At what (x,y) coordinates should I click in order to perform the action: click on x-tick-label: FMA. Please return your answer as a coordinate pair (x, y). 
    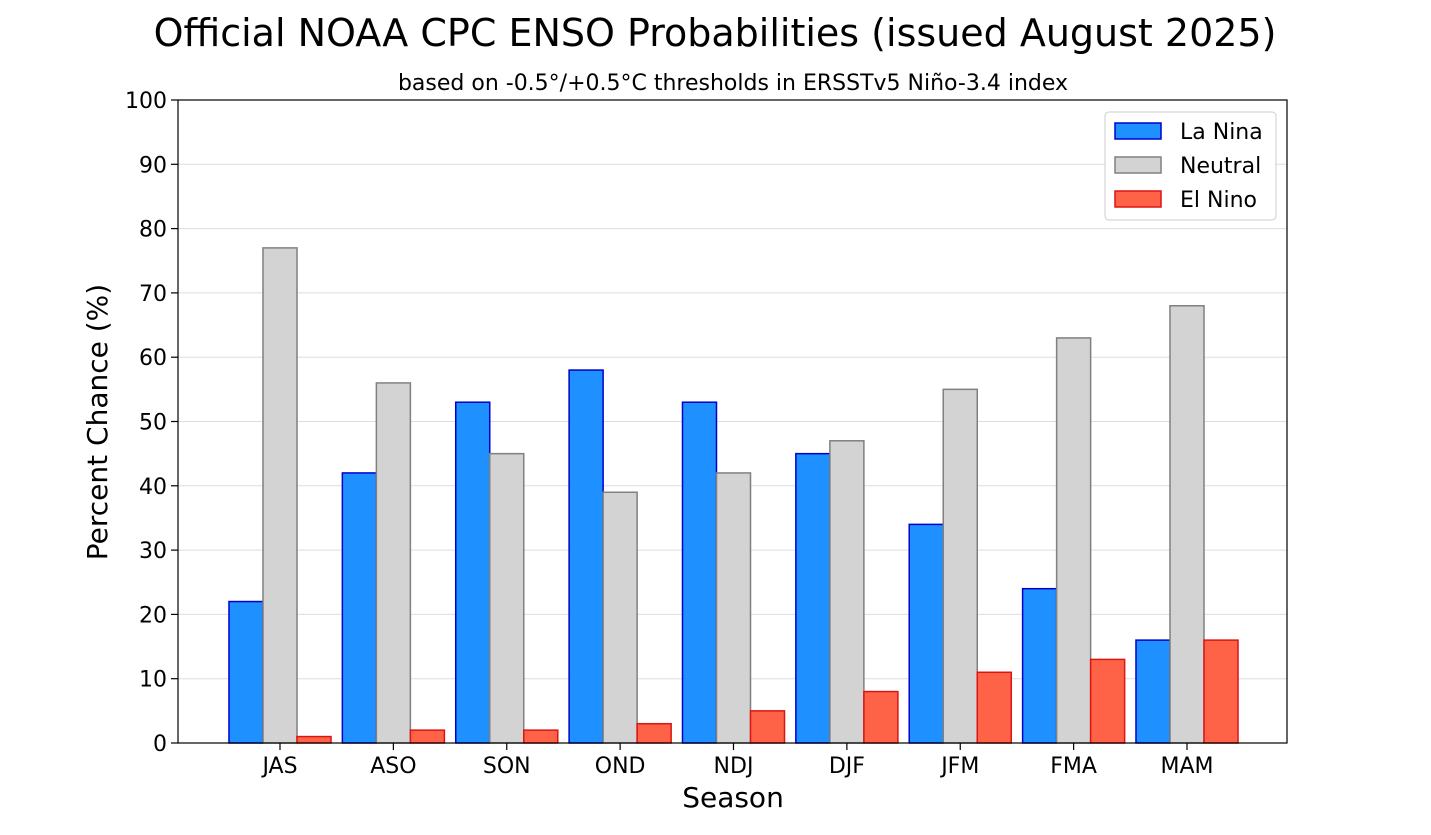
    Looking at the image, I should click on (1073, 766).